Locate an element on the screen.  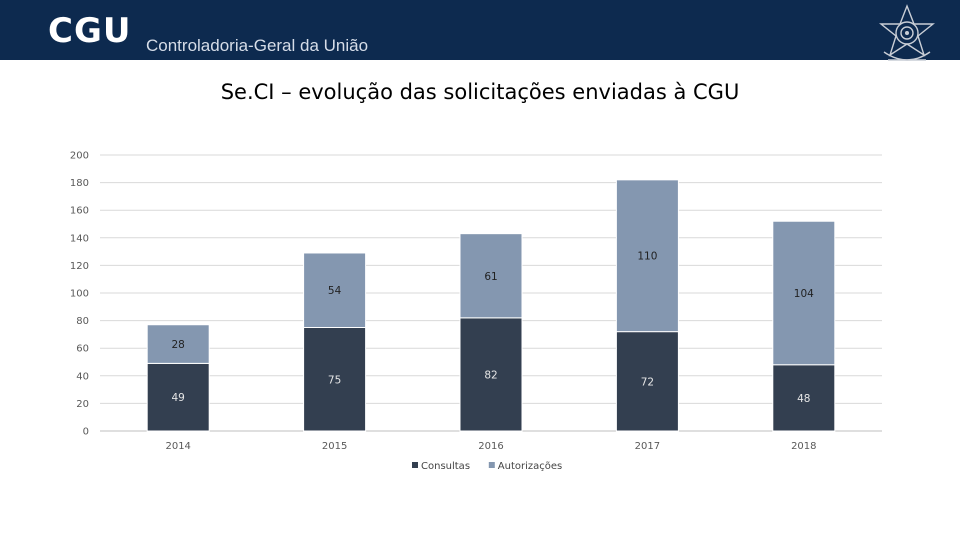
bar-consultas-2018 is located at coordinates (804, 398).